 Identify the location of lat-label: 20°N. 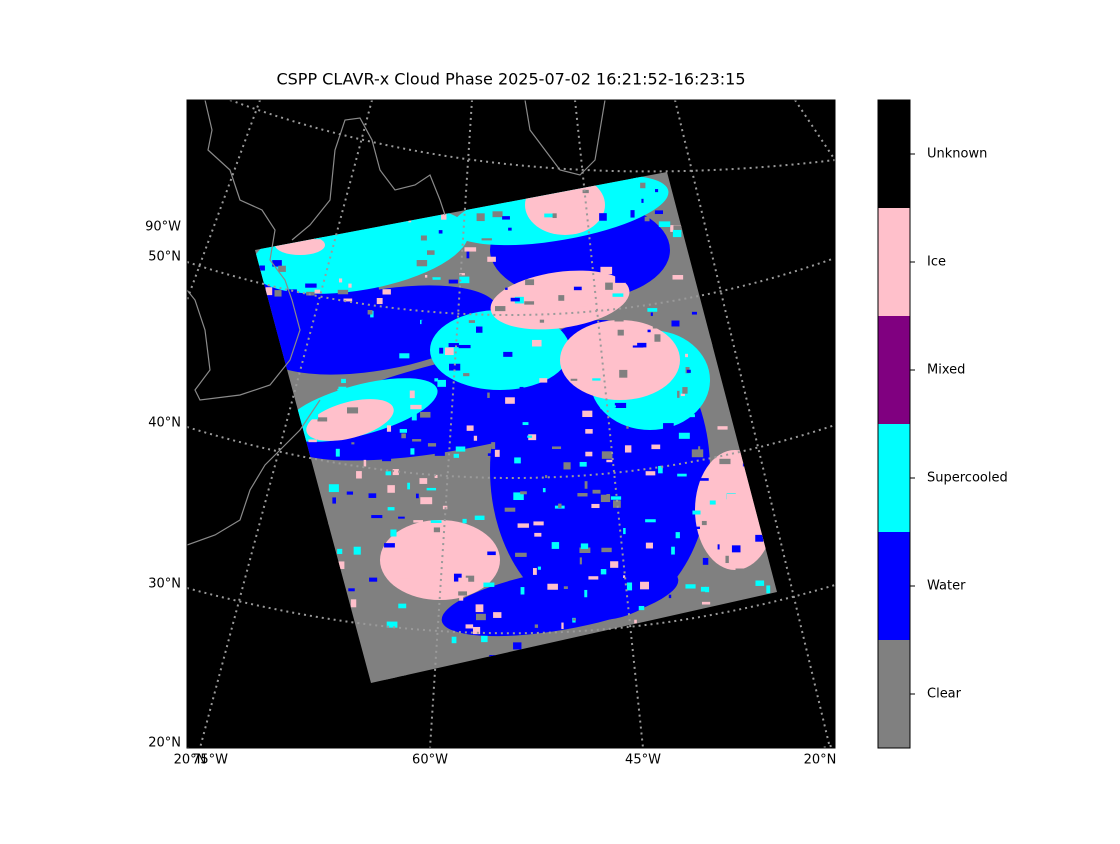
(164, 743).